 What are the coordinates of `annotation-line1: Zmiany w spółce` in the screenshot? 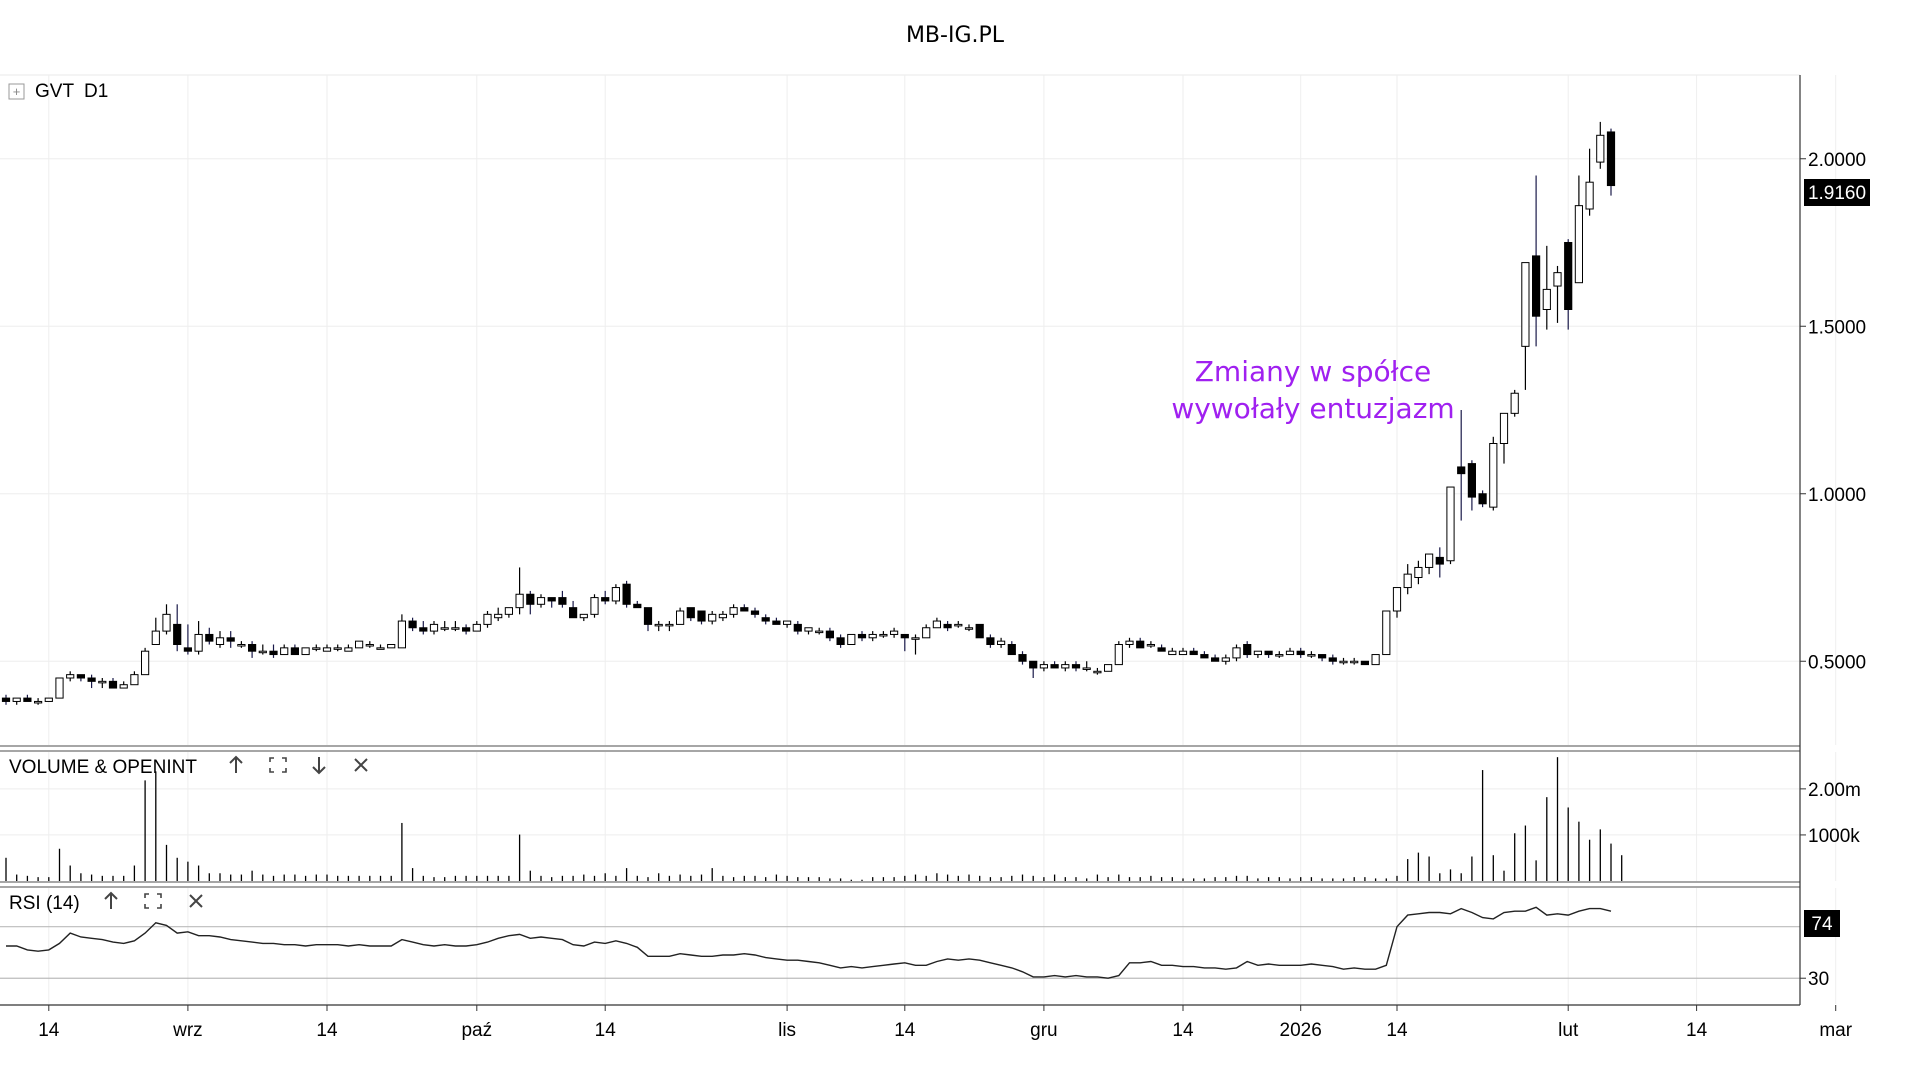 It's located at (1313, 371).